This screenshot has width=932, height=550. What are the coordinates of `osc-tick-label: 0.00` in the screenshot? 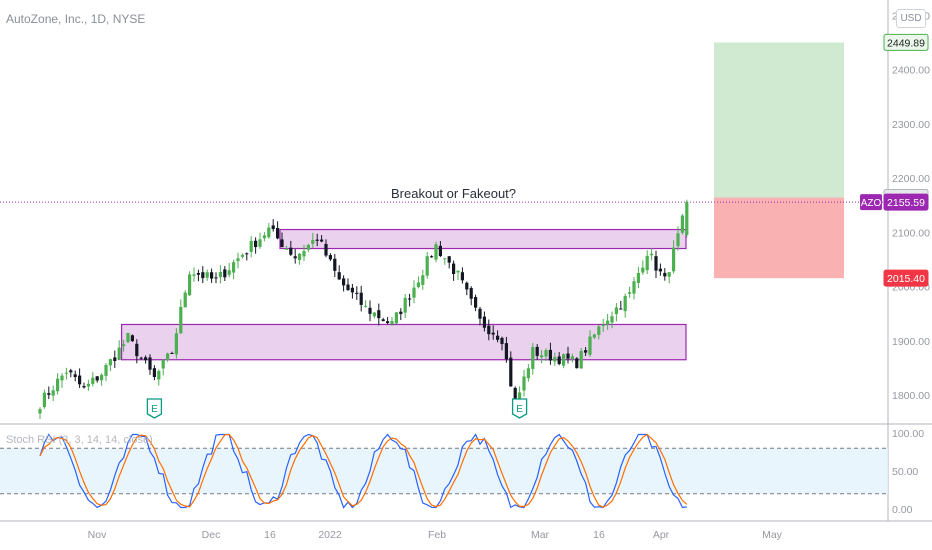 It's located at (902, 510).